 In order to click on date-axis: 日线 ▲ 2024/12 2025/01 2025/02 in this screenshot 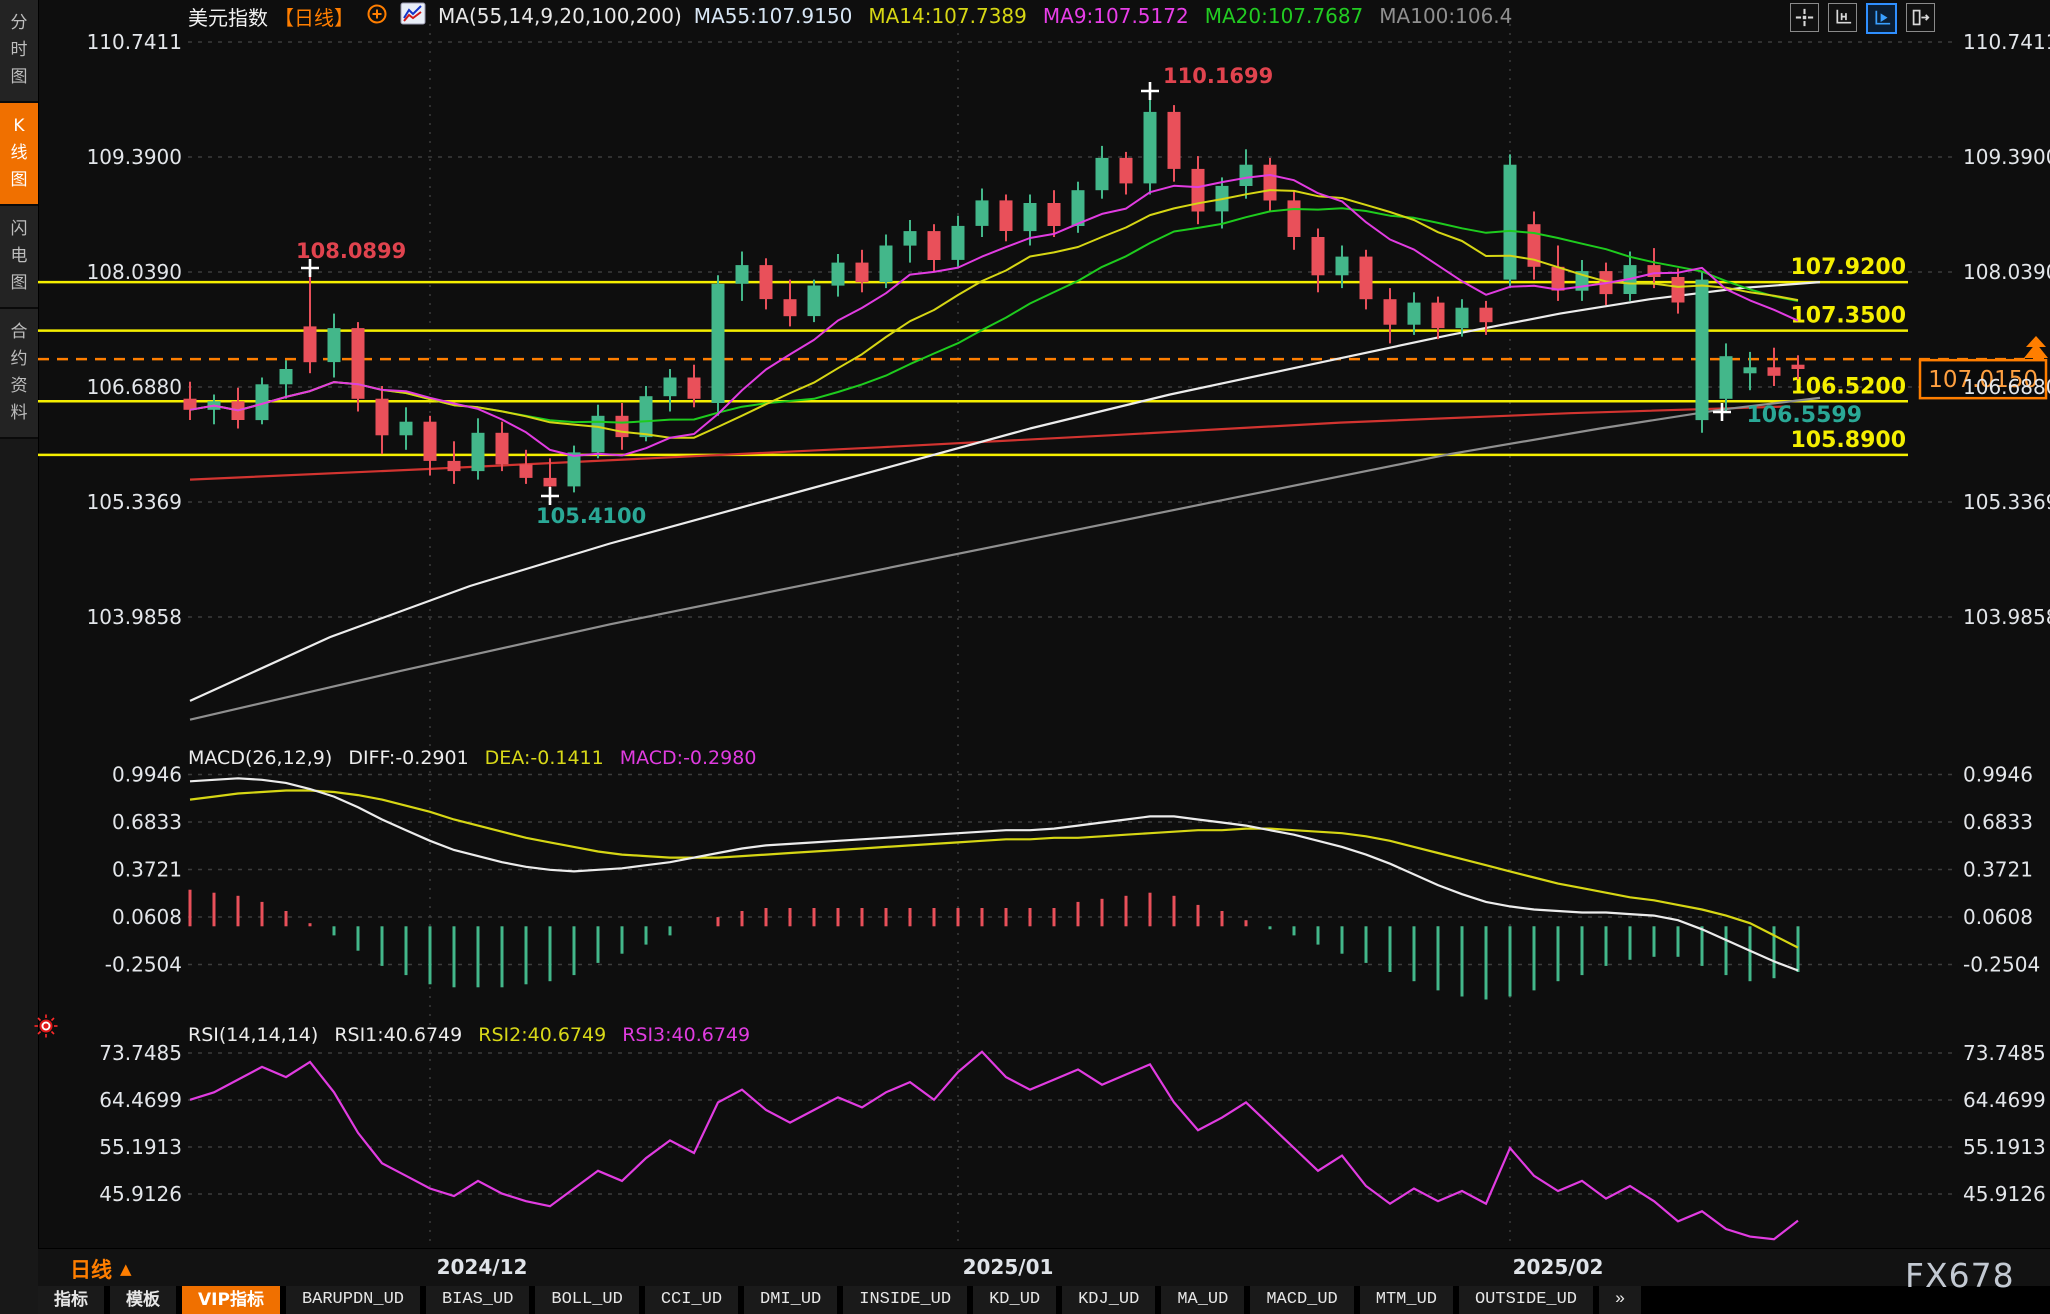, I will do `click(1044, 1267)`.